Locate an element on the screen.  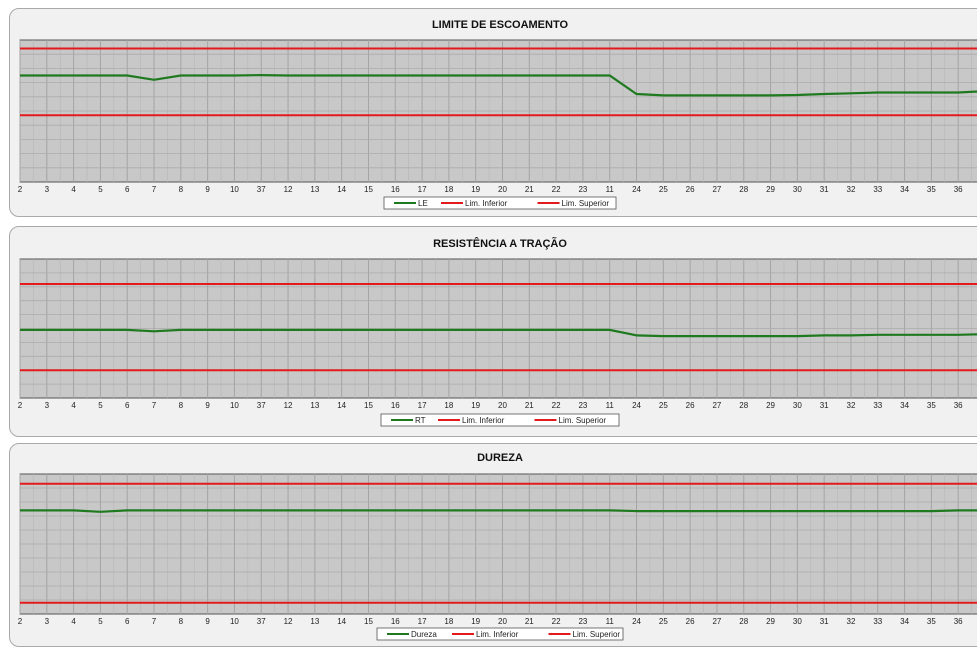
series-line-dureza is located at coordinates (498, 511).